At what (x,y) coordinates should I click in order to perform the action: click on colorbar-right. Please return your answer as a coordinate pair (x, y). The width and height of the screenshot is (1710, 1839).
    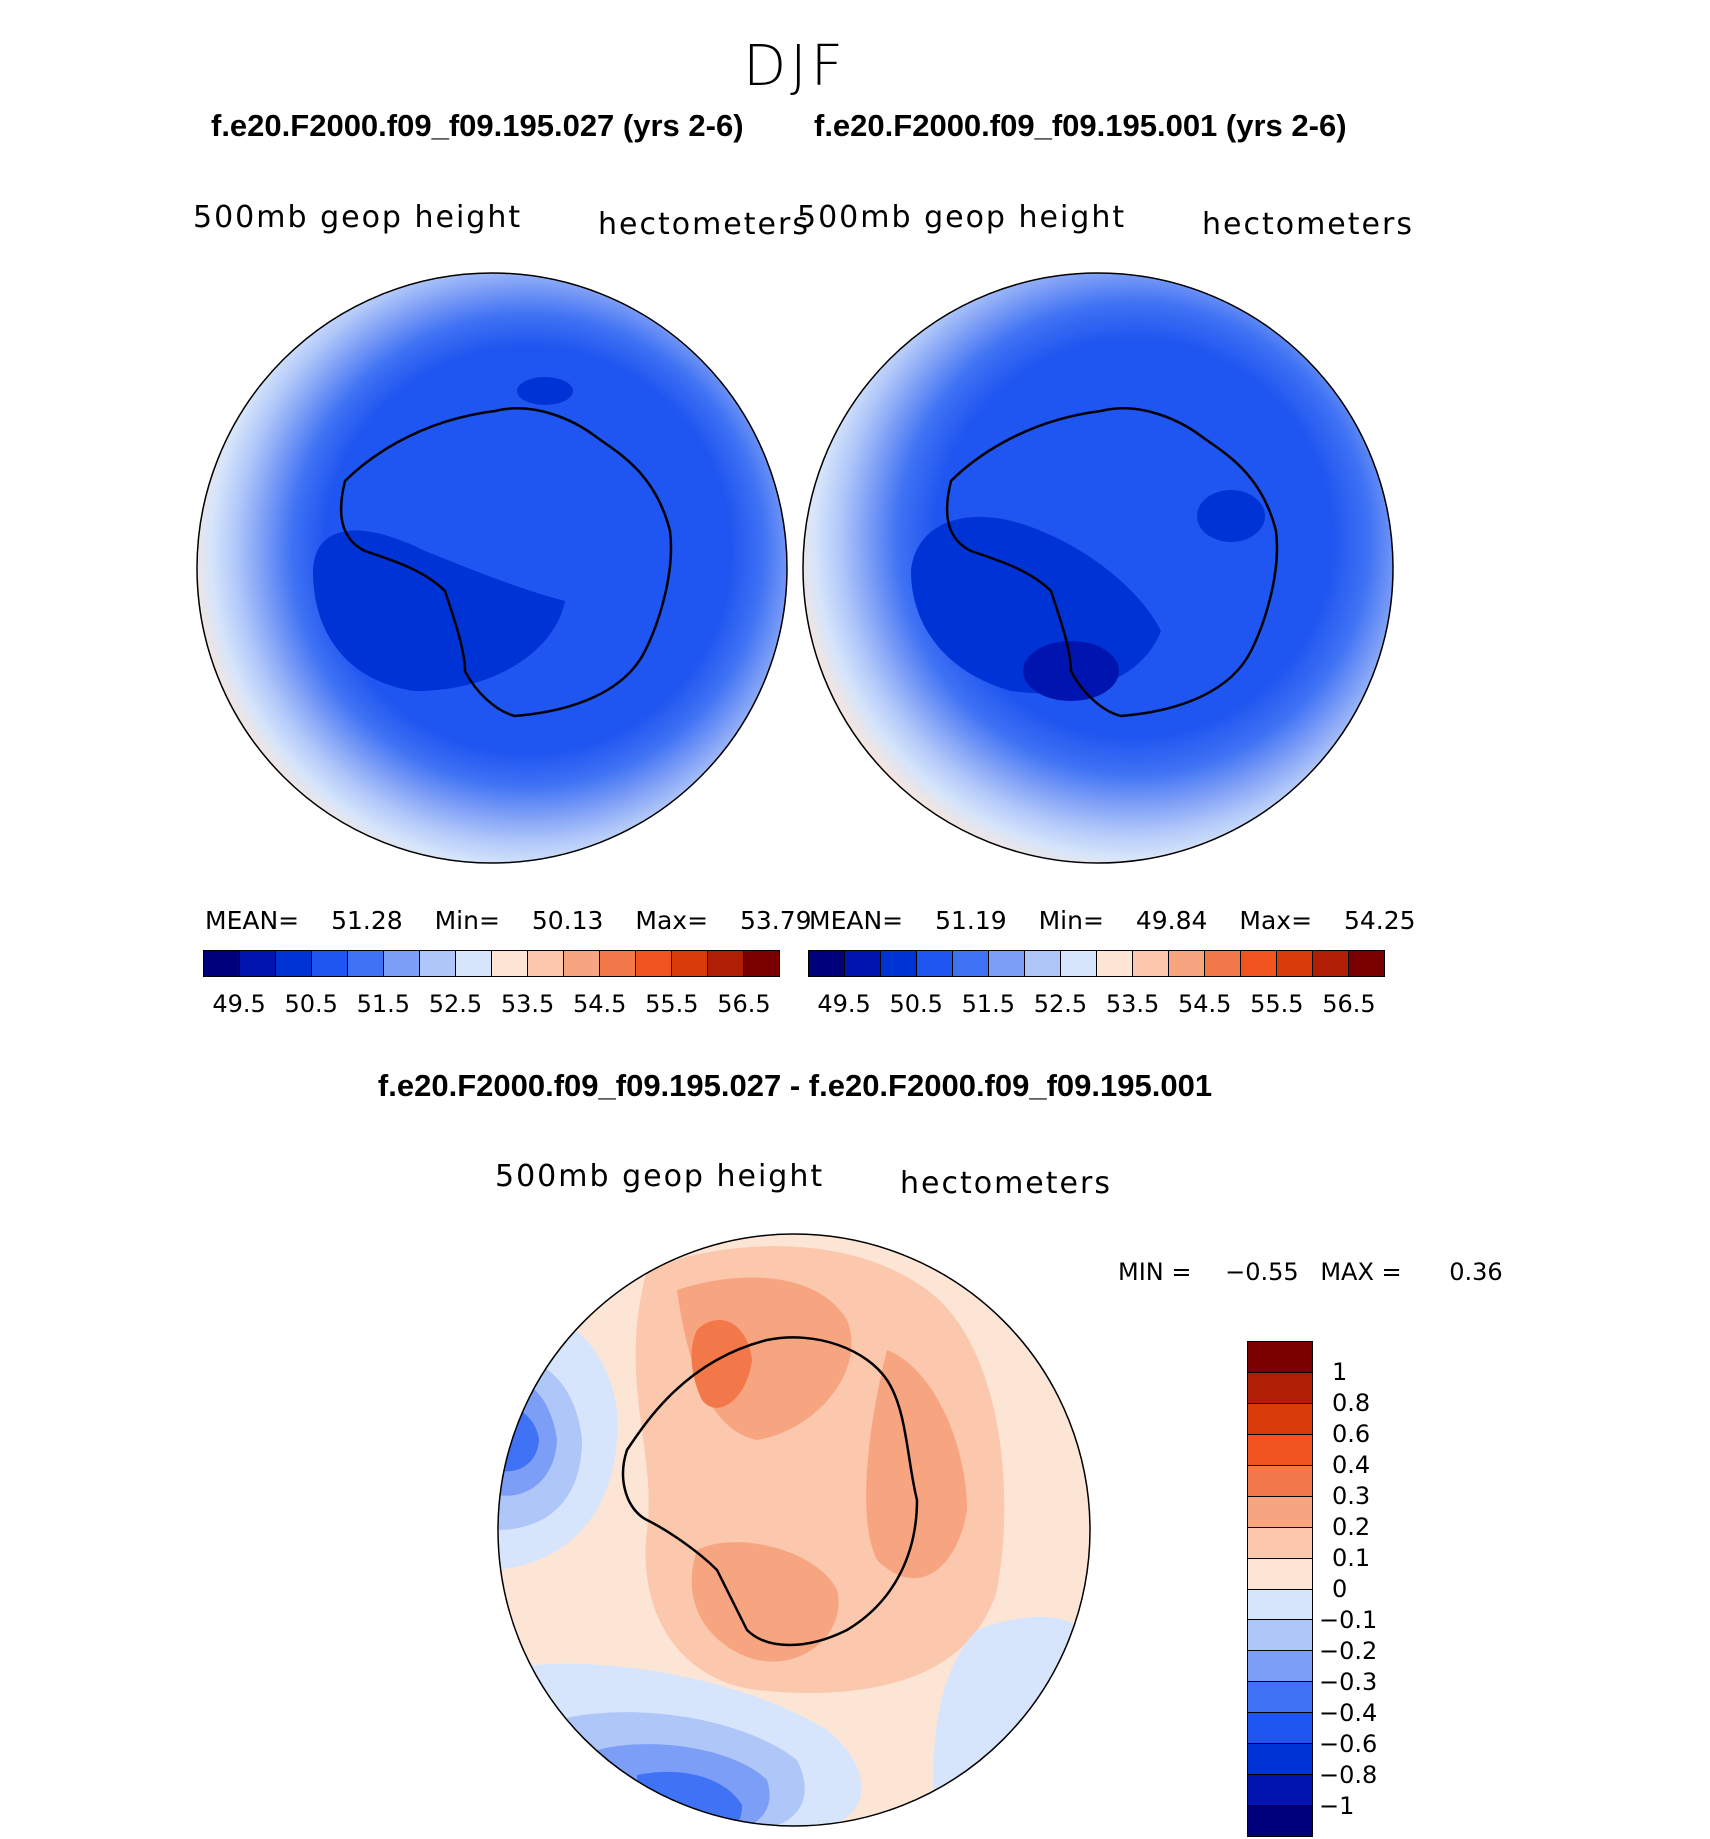
    Looking at the image, I should click on (1096, 963).